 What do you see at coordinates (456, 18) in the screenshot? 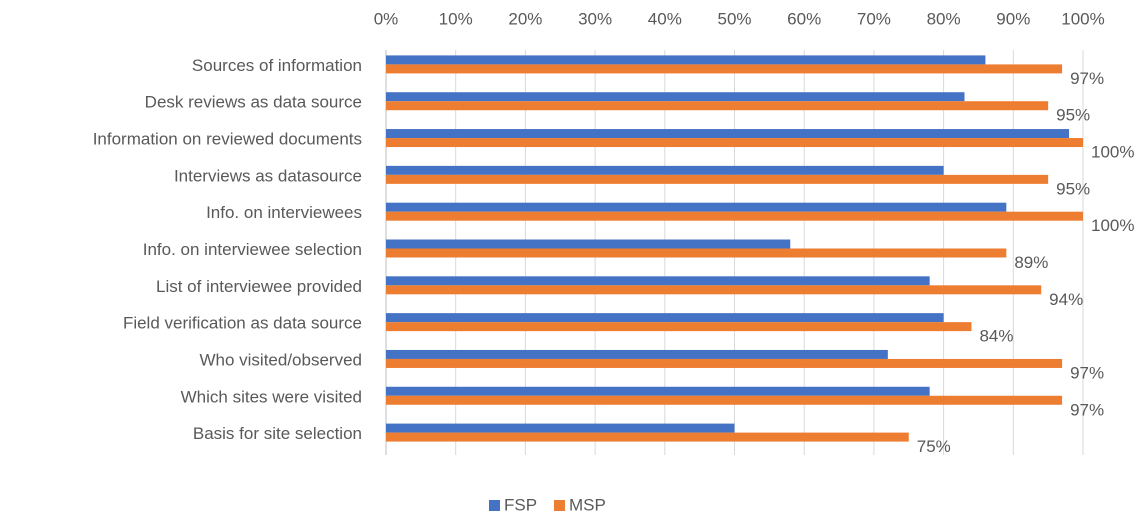
I see `x-tick-label: 10%` at bounding box center [456, 18].